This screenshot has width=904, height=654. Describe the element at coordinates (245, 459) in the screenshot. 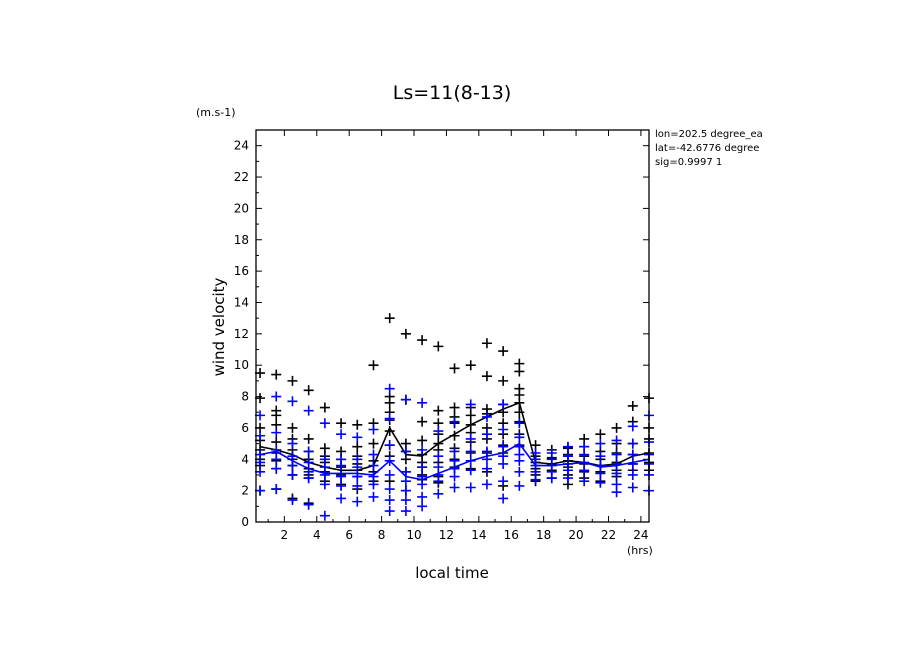

I see `y-tick-label: 4` at that location.